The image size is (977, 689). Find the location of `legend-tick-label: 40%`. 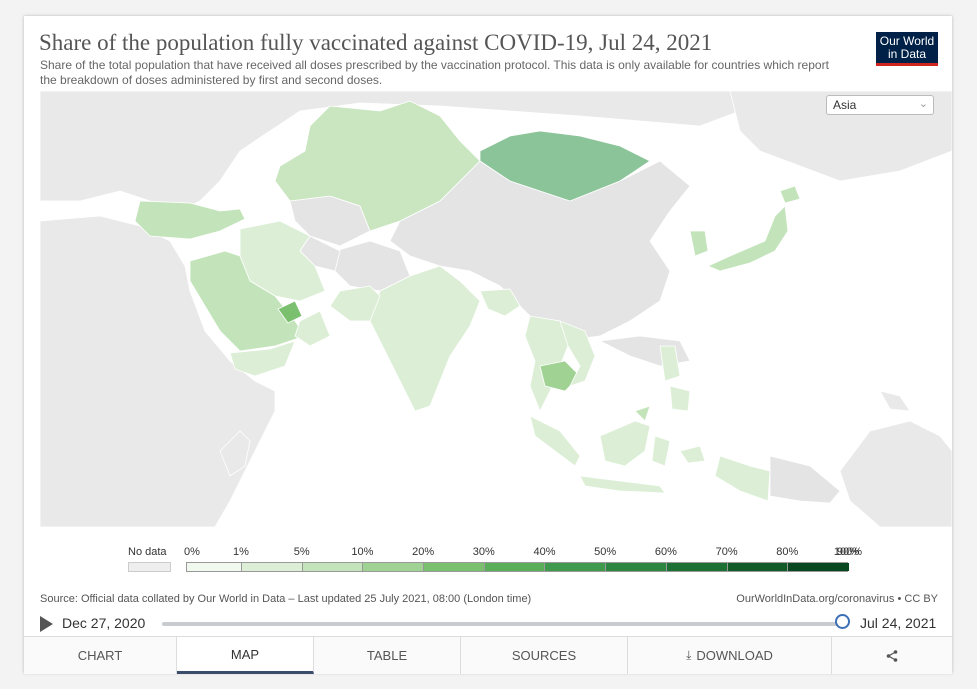

legend-tick-label: 40% is located at coordinates (544, 552).